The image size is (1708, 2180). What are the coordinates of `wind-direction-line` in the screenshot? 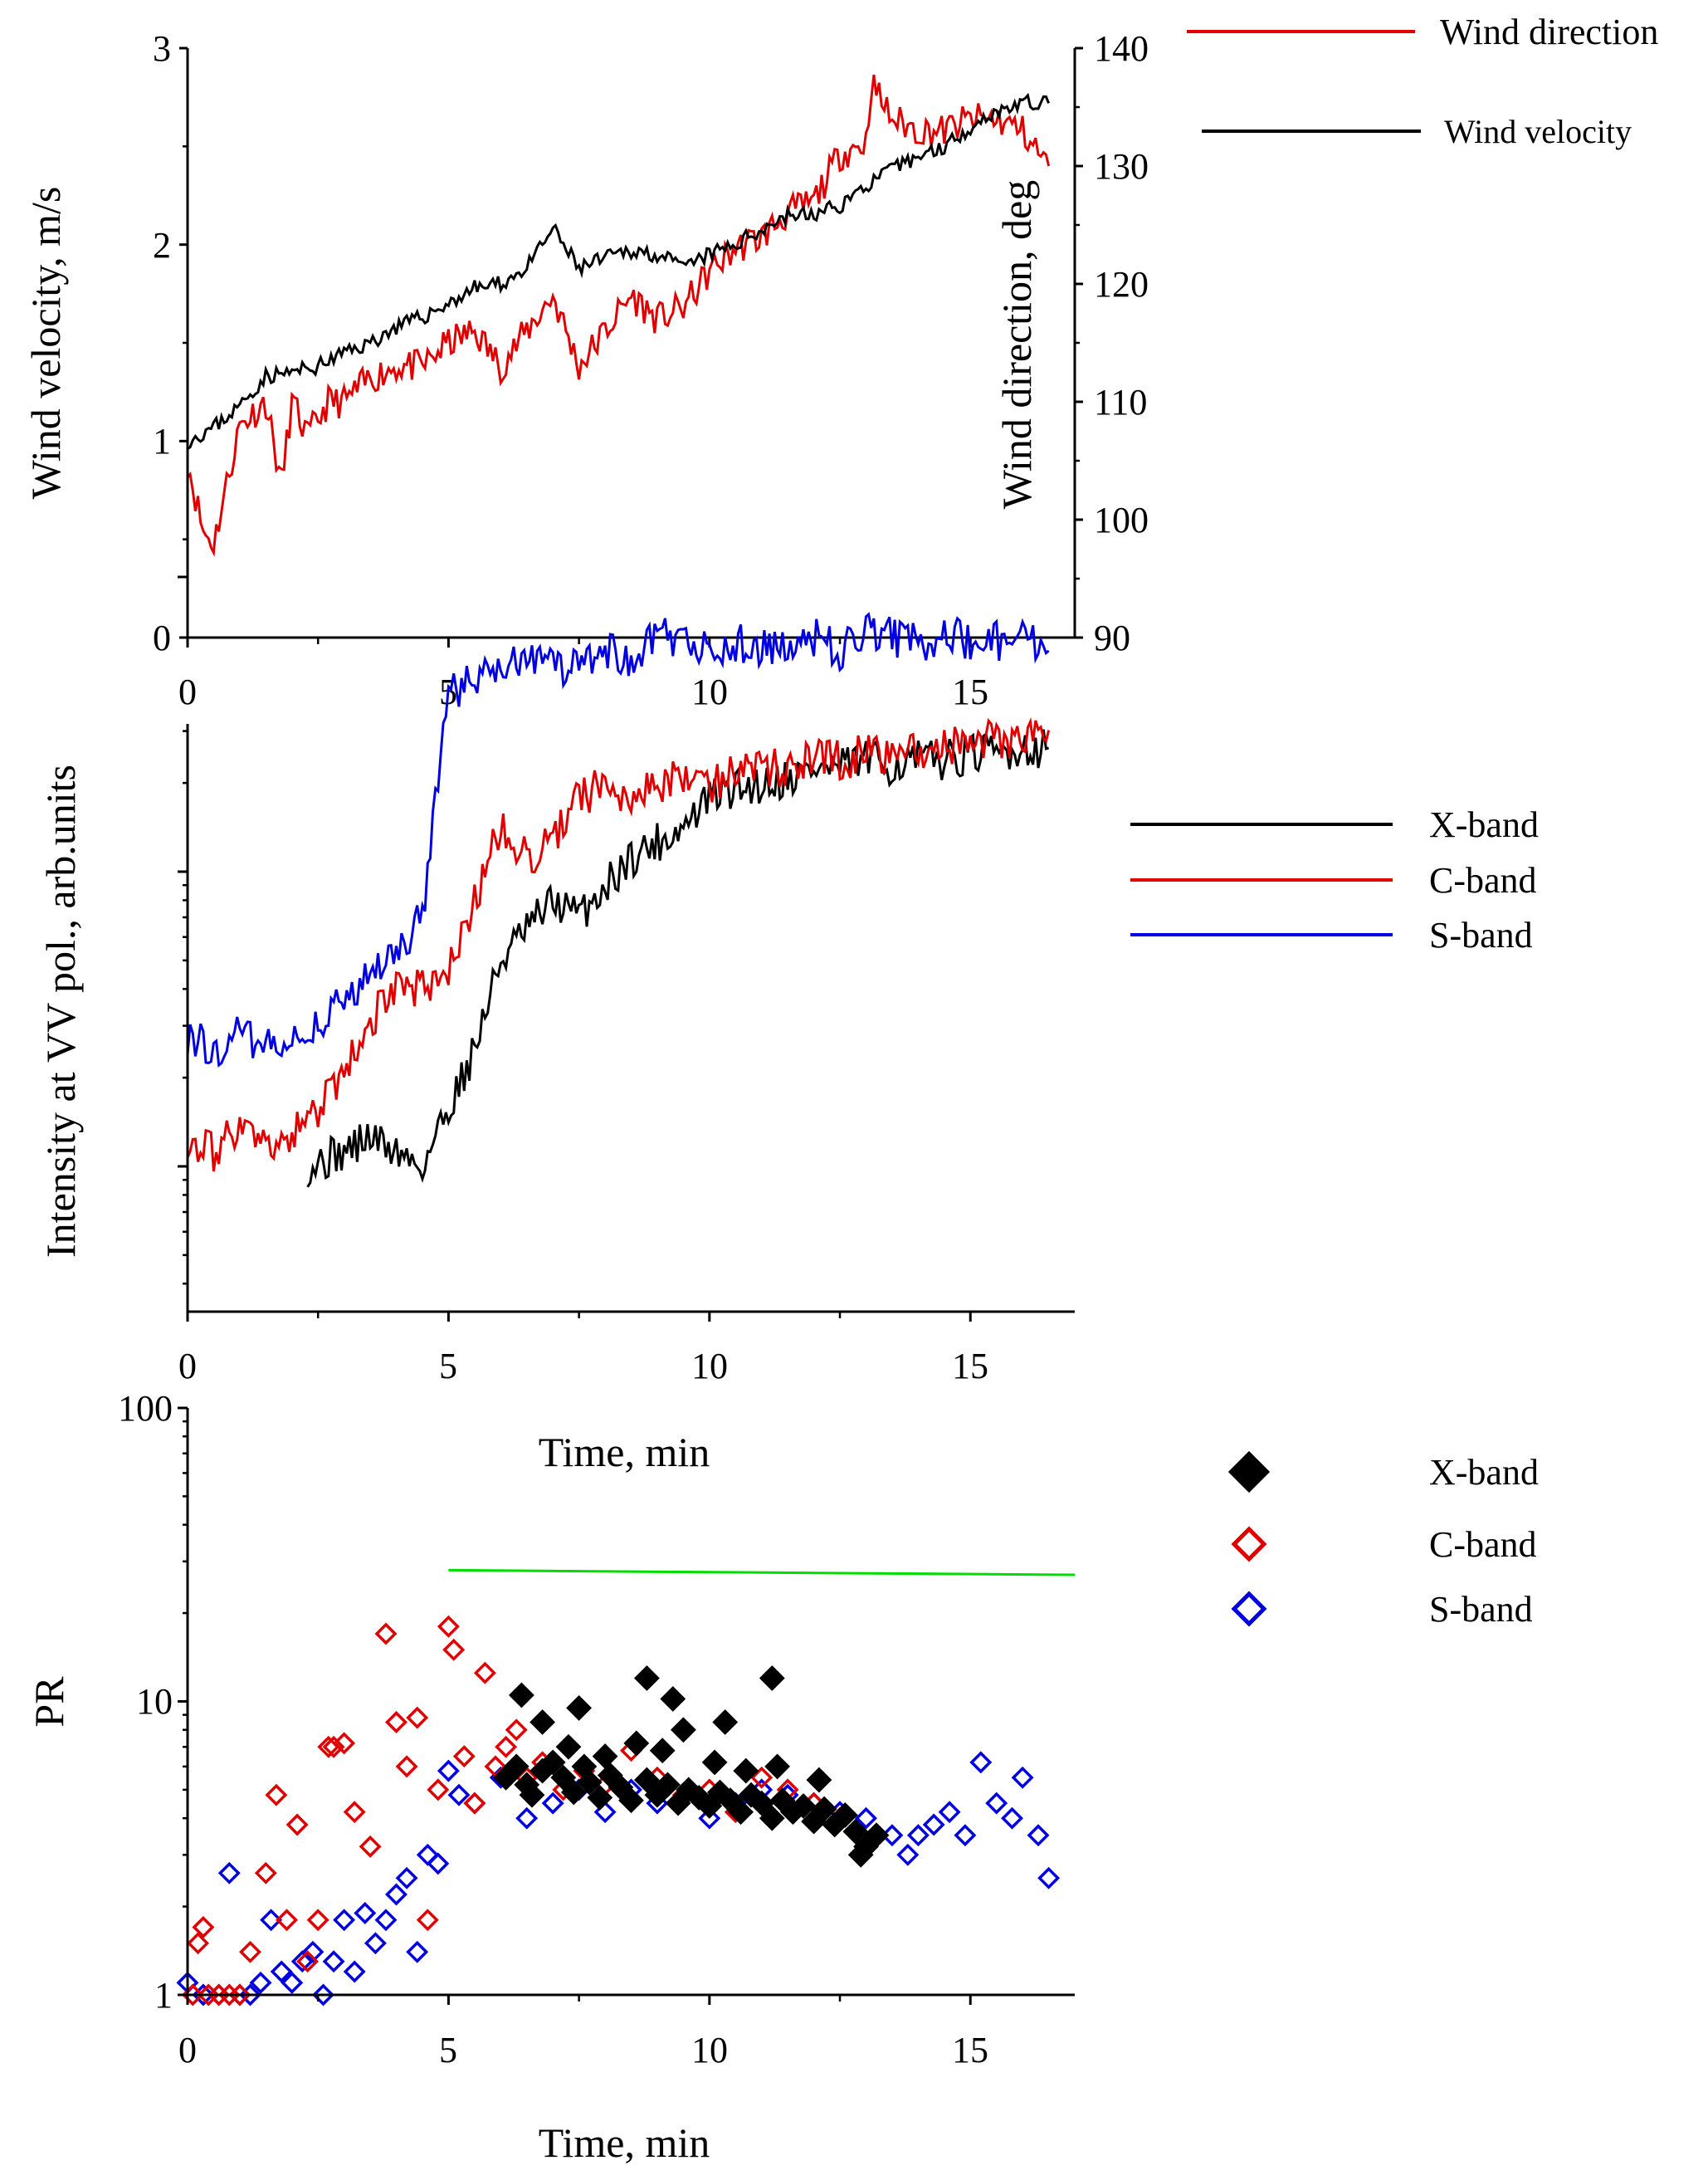 It's located at (618, 315).